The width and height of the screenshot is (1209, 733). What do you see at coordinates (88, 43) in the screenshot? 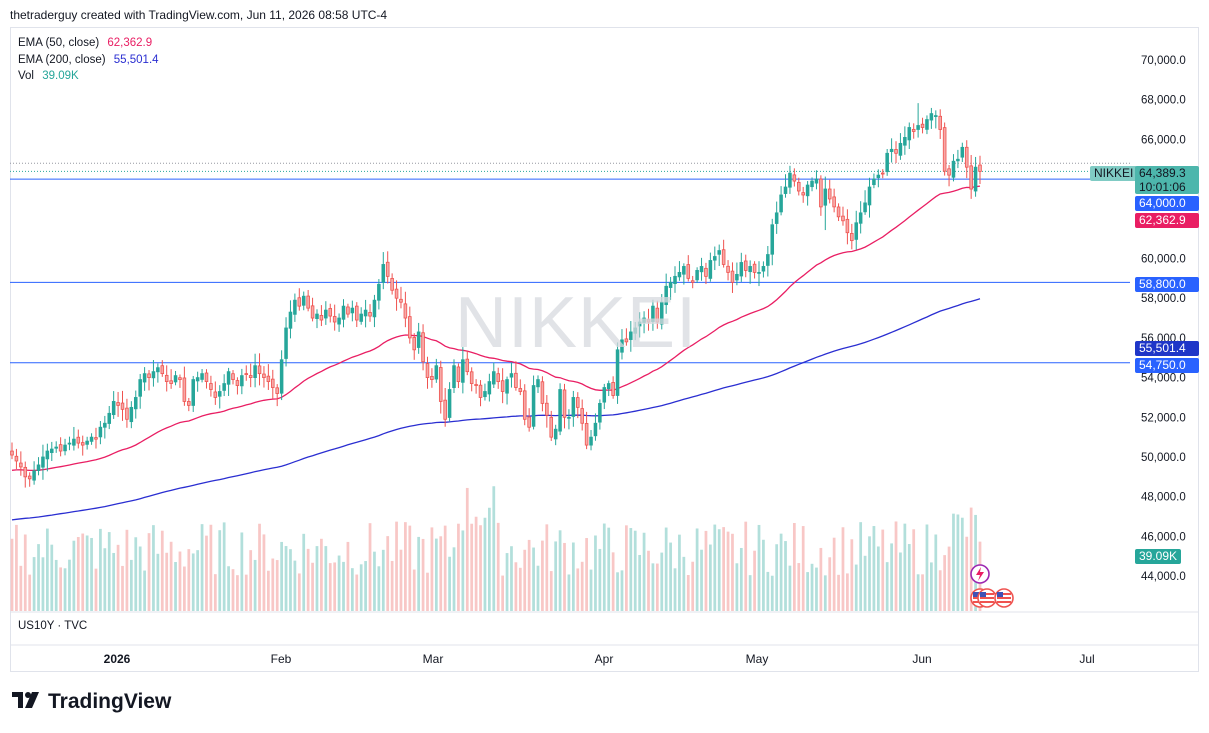
I see `legend-ema50: EMA (50, close) 62,362.9` at bounding box center [88, 43].